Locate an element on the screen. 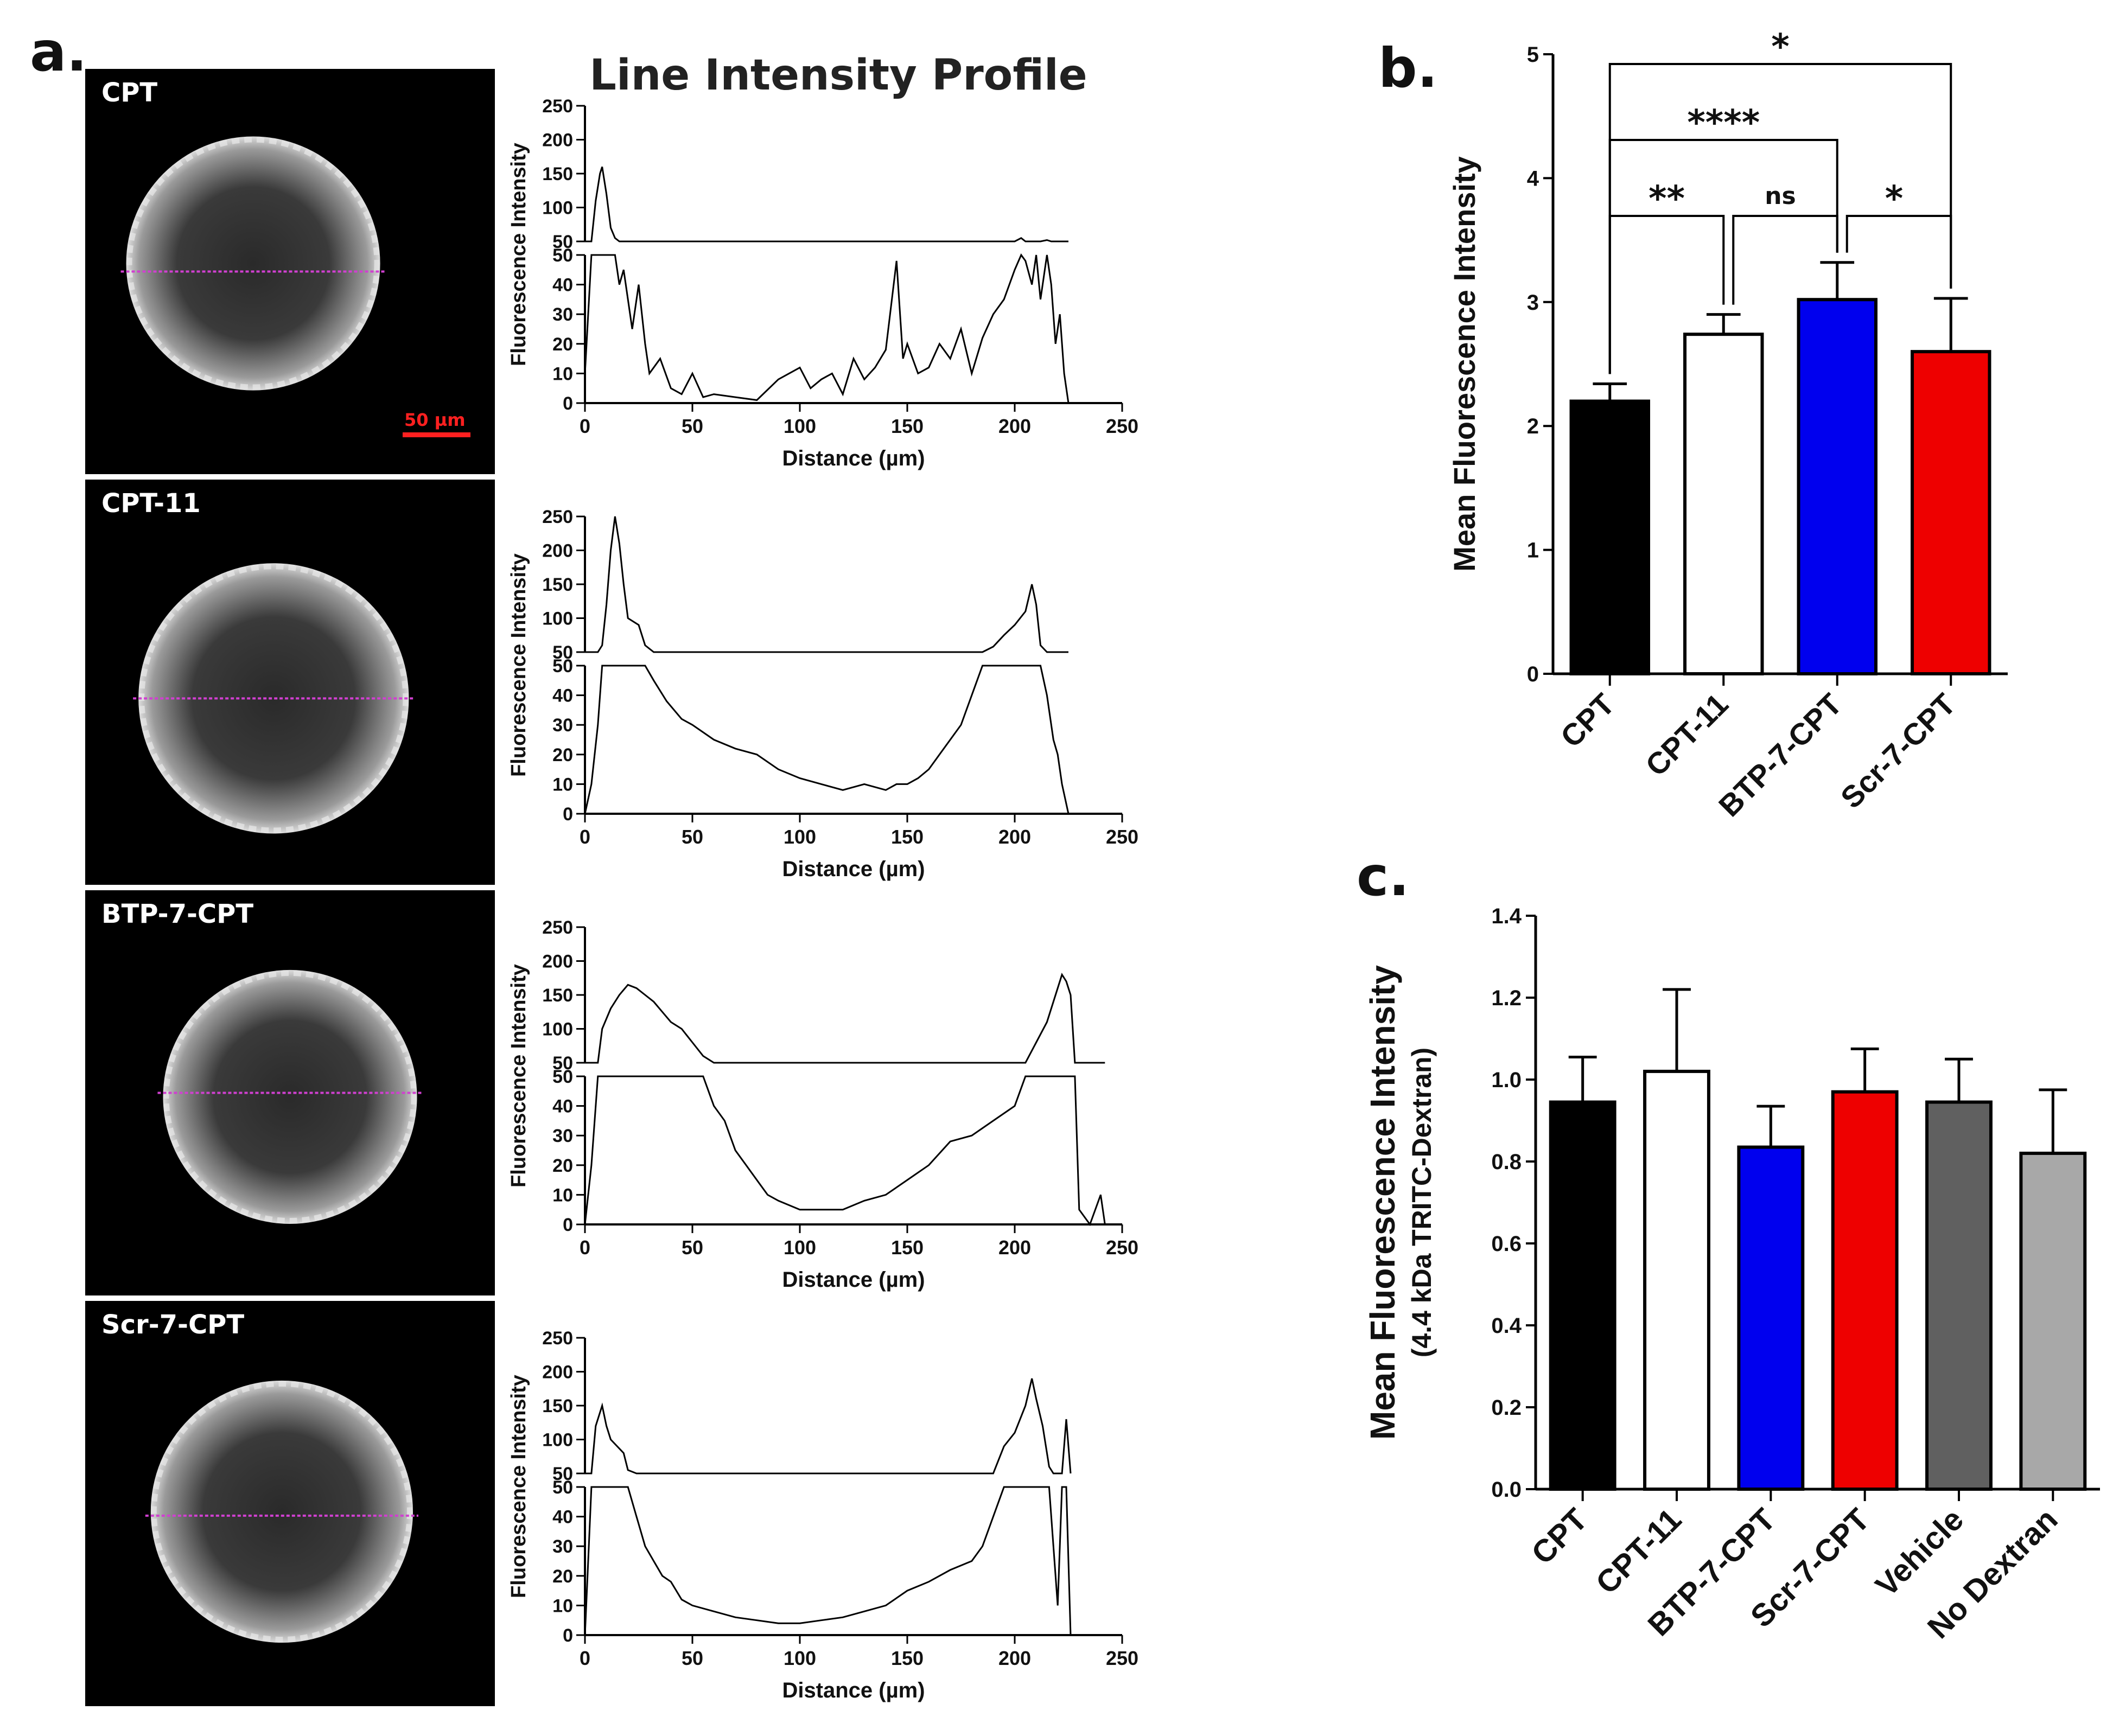 This screenshot has height=1736, width=2113. panel-letter-a: a. is located at coordinates (58, 52).